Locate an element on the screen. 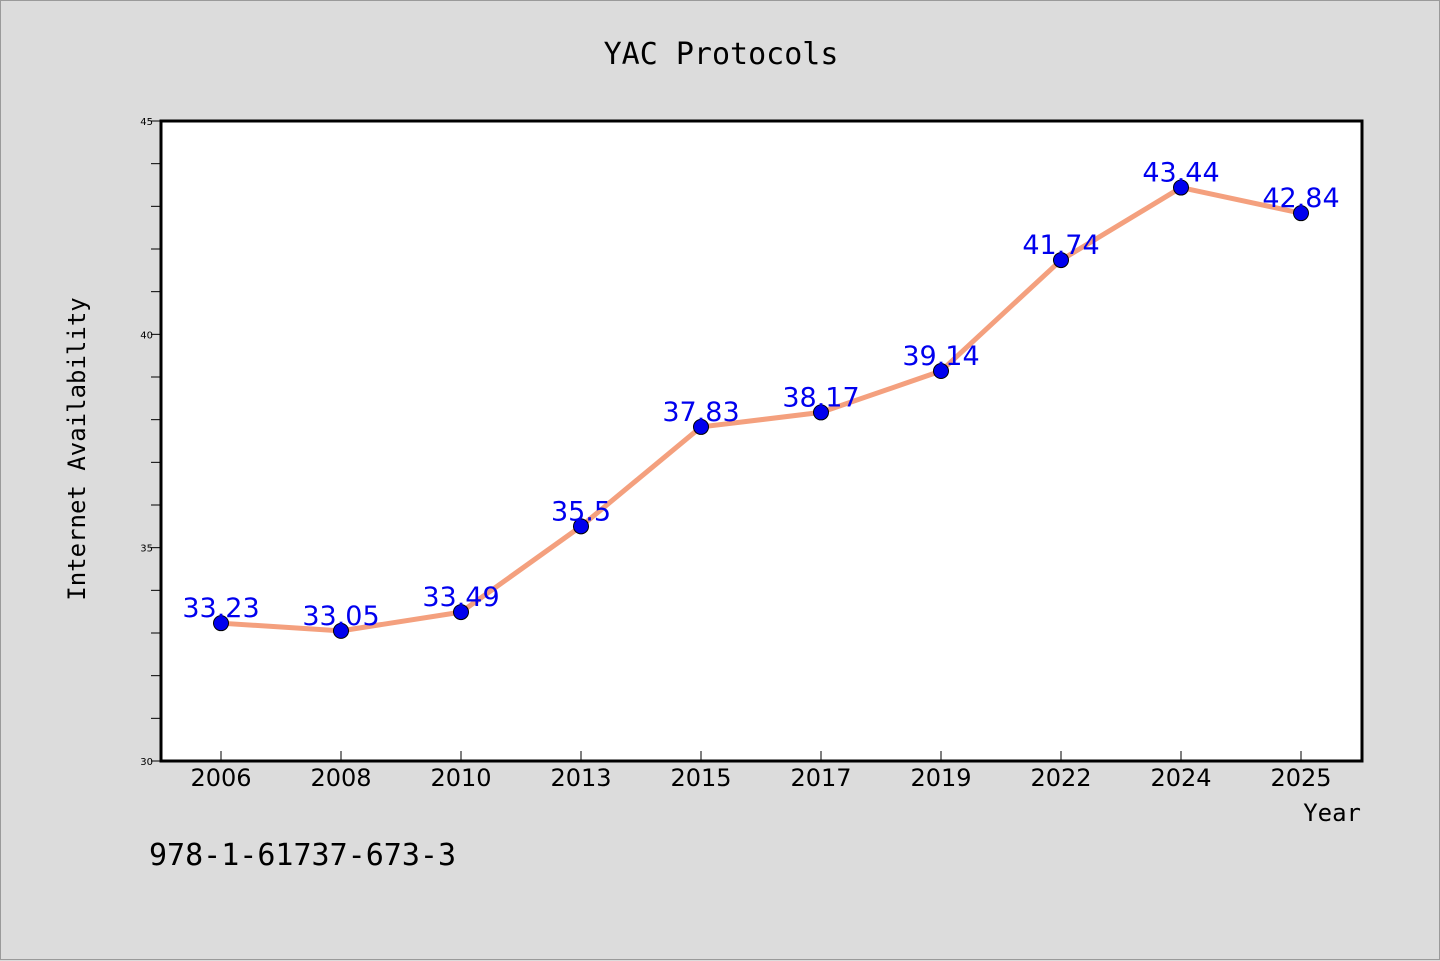 This screenshot has width=1440, height=961. x-tick-label: 2013 is located at coordinates (580, 778).